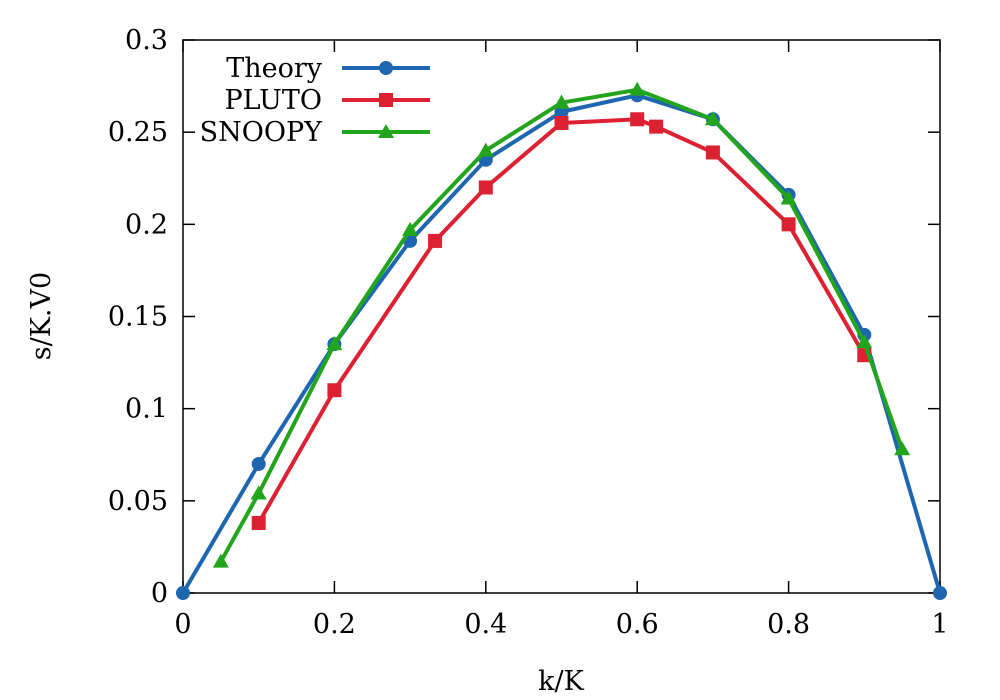 This screenshot has height=700, width=1000. I want to click on y-tick-label: 0.2, so click(146, 224).